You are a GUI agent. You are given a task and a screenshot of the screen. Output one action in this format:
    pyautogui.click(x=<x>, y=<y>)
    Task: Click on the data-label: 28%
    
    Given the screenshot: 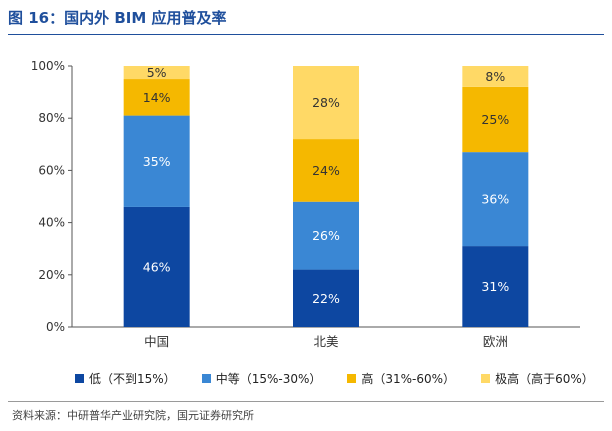 What is the action you would take?
    pyautogui.click(x=326, y=102)
    